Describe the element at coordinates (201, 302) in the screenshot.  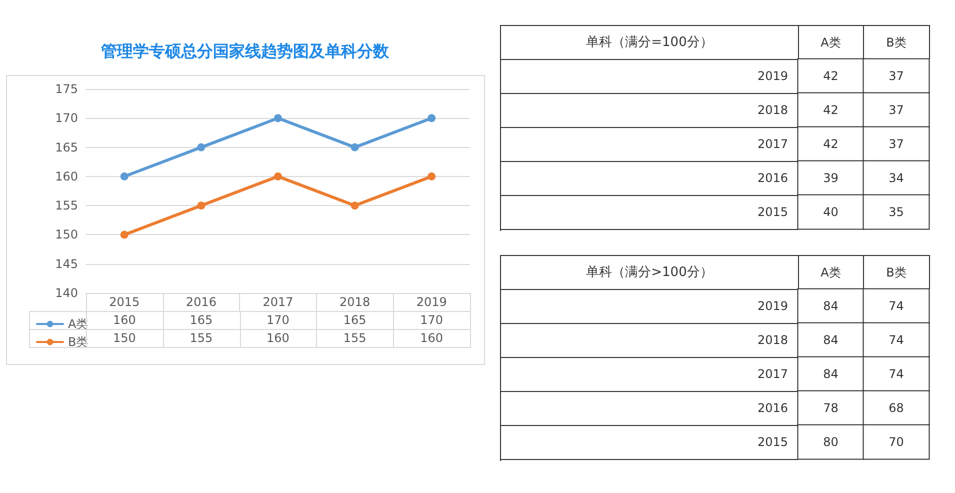
I see `x-tick-label: 2016` at that location.